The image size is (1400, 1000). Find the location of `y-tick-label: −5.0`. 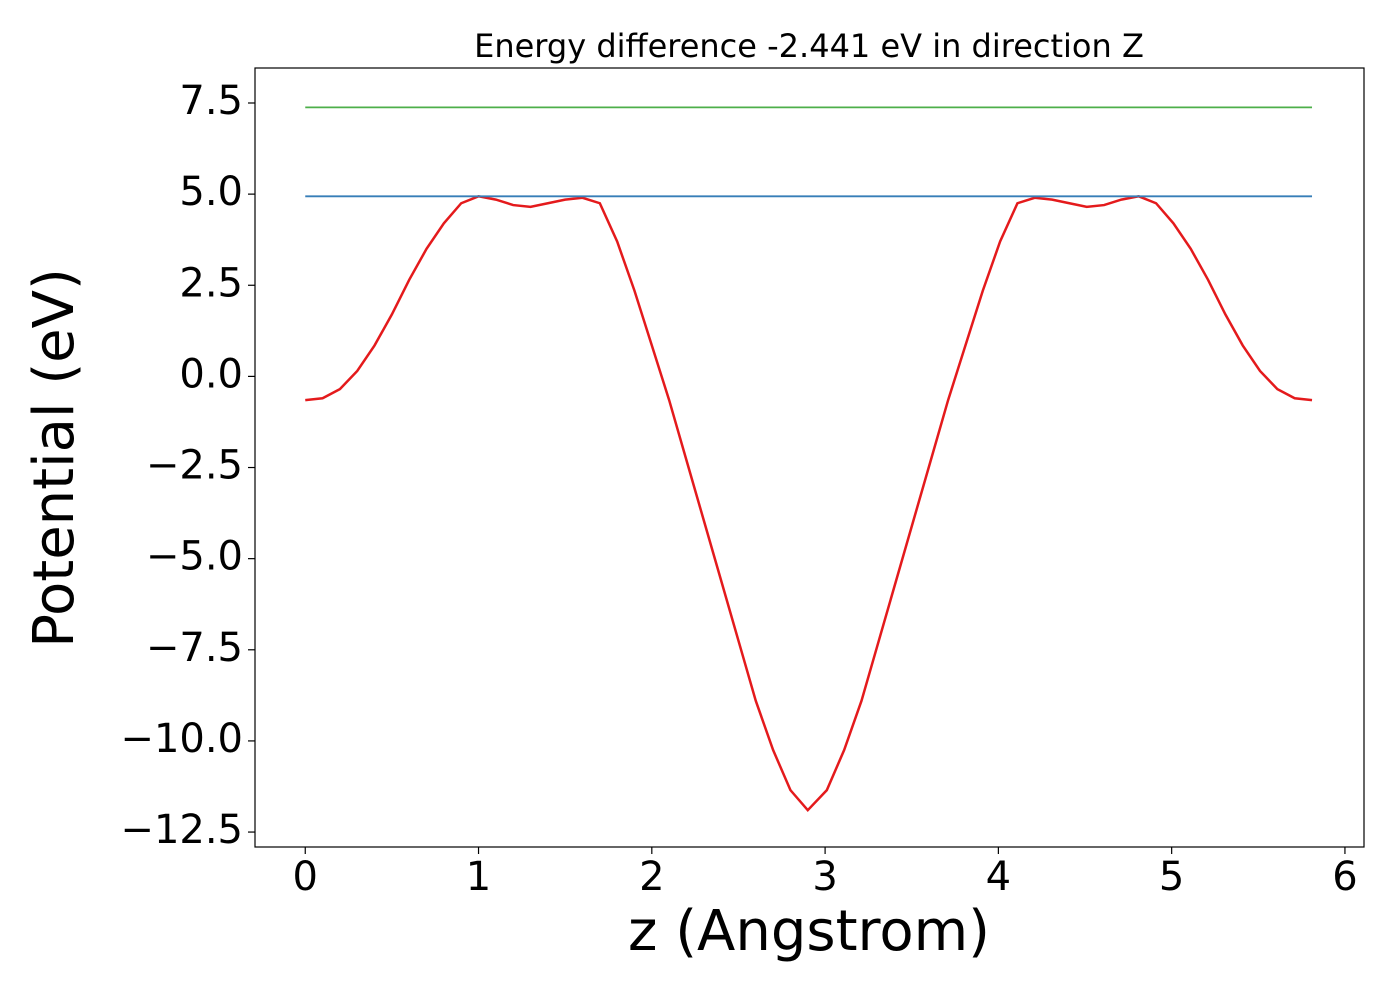

y-tick-label: −5.0 is located at coordinates (194, 557).